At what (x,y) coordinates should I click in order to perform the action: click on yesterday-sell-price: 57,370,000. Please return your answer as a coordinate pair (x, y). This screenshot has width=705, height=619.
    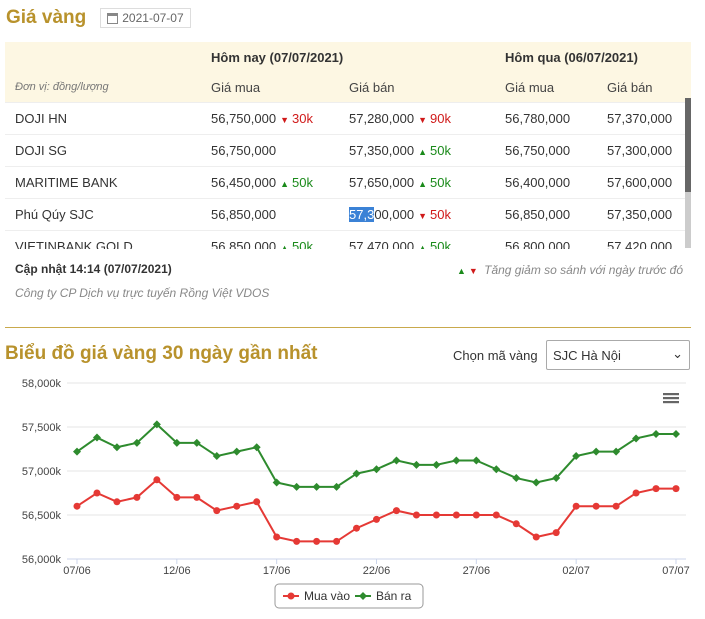
    Looking at the image, I should click on (648, 118).